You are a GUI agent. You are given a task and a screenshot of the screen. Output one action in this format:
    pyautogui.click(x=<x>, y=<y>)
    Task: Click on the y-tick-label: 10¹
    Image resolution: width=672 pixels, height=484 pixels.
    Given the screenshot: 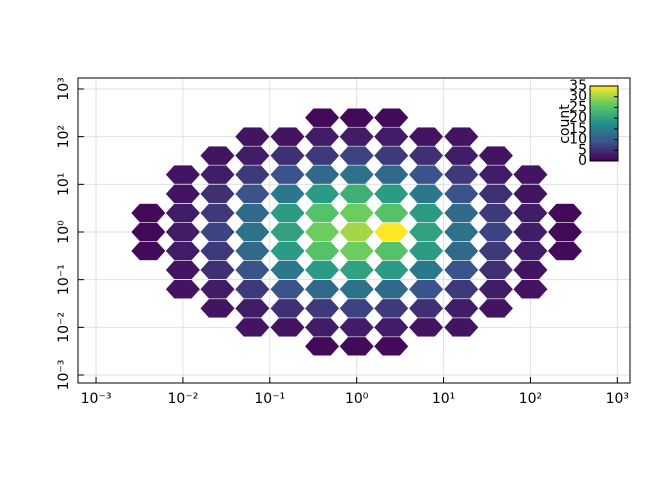 What is the action you would take?
    pyautogui.click(x=64, y=184)
    